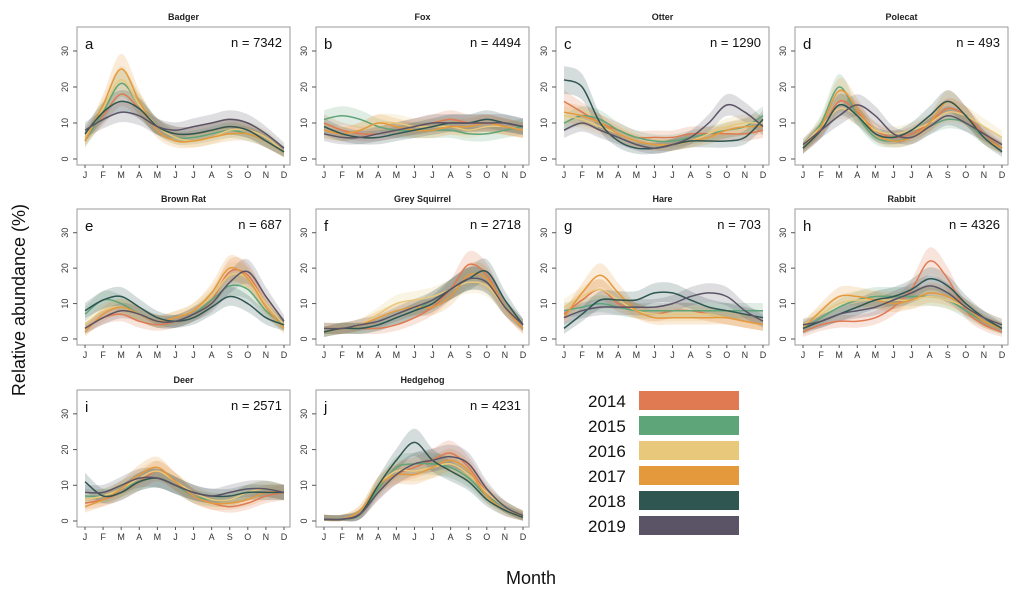  I want to click on y-tick-label: 10, so click(544, 304).